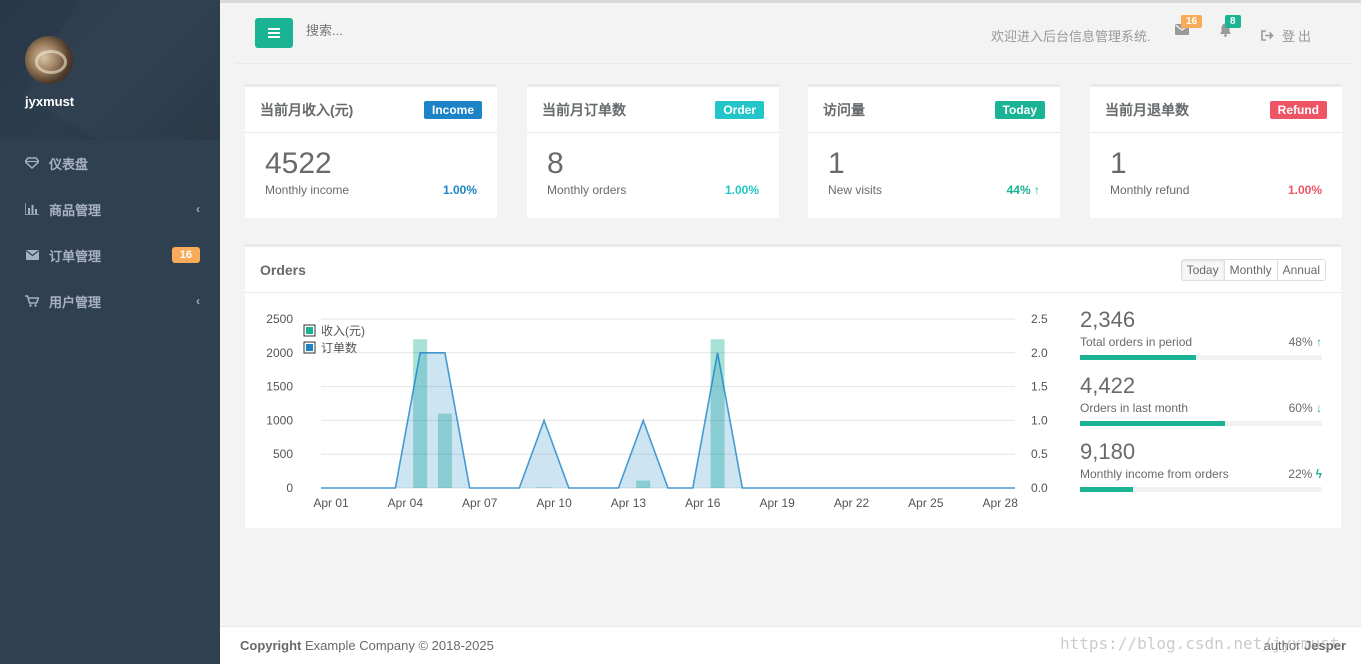 This screenshot has height=664, width=1361. I want to click on progress-bar, so click(1107, 489).